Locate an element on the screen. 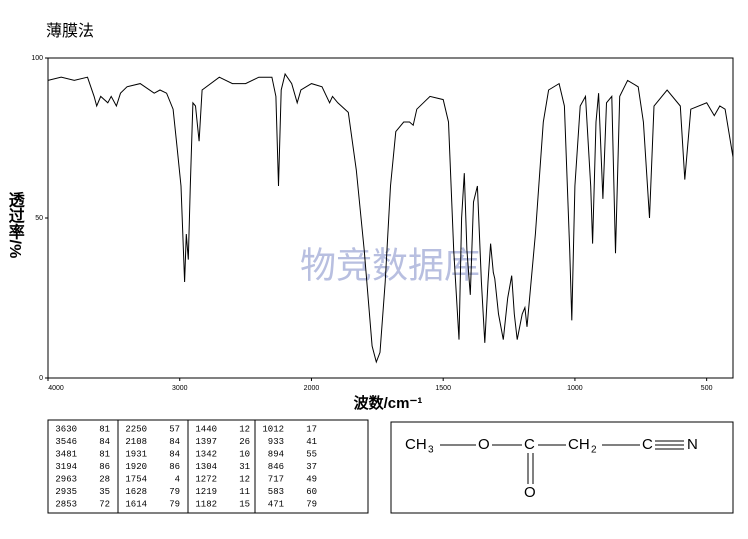 This screenshot has height=539, width=748. x-label: 波数/cm⁻¹ is located at coordinates (388, 403).